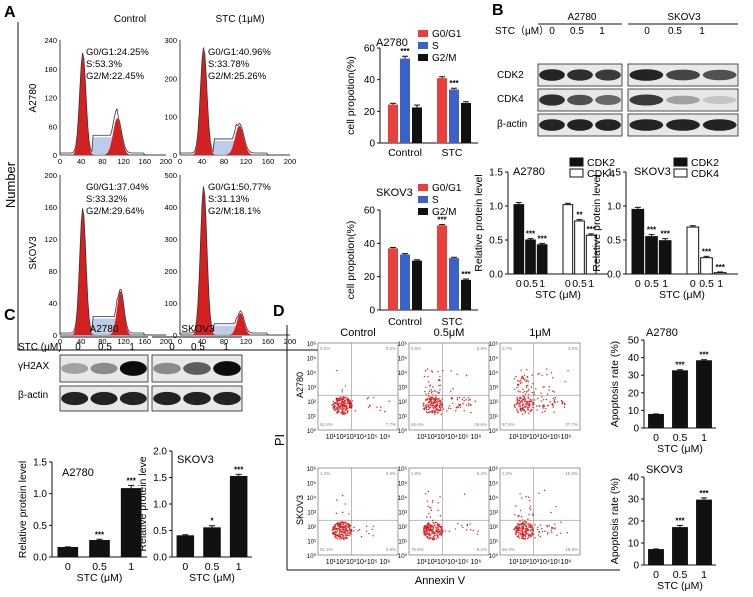  Describe the element at coordinates (40, 463) in the screenshot. I see `chart-y-tick-label: 1.5` at that location.